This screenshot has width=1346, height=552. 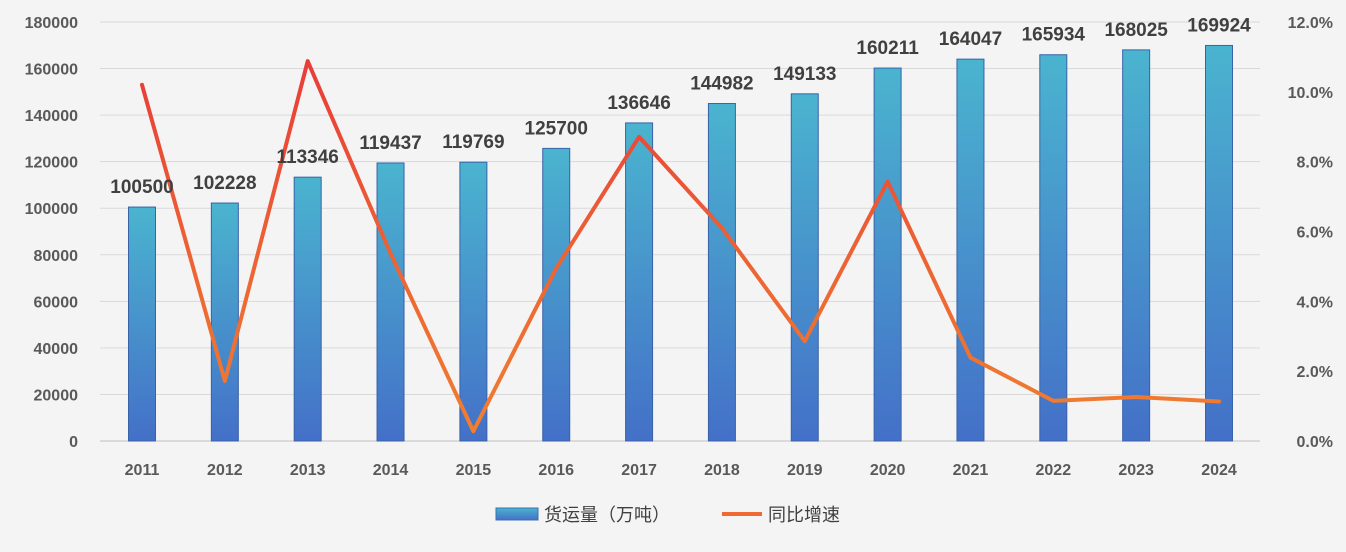 What do you see at coordinates (56, 395) in the screenshot?
I see `left-axis-tick: 20000` at bounding box center [56, 395].